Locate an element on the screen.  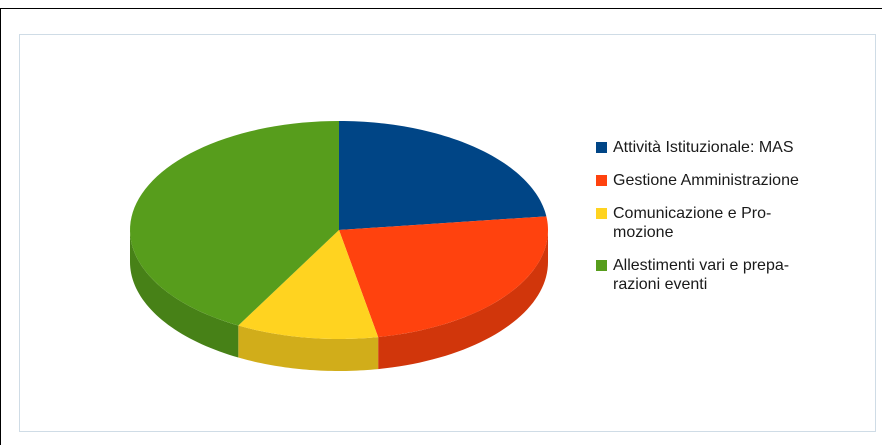
legend-item-gestione: Gestione Amministrazione is located at coordinates (726, 180).